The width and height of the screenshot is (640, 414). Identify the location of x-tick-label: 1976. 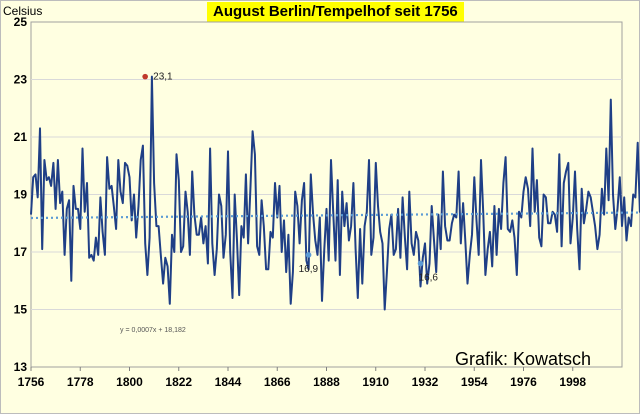
(523, 382).